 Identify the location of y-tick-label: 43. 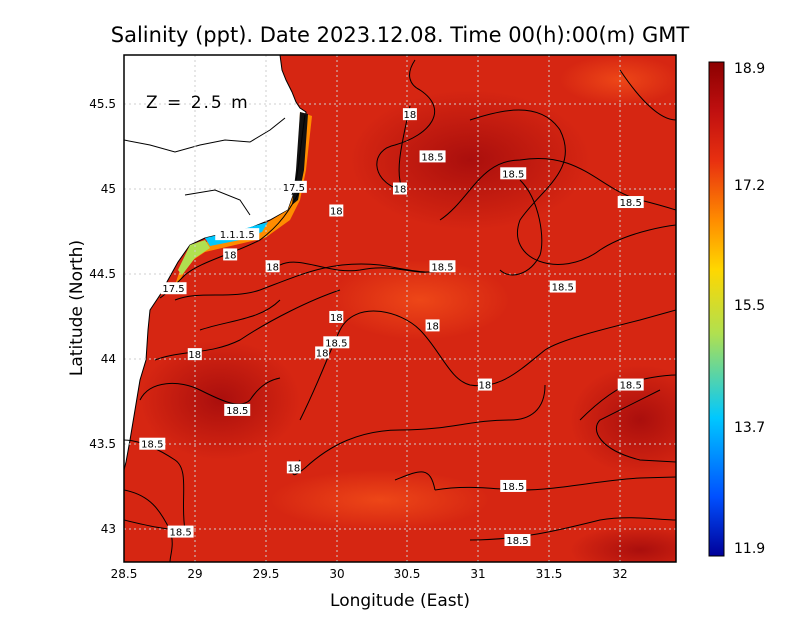
(108, 529).